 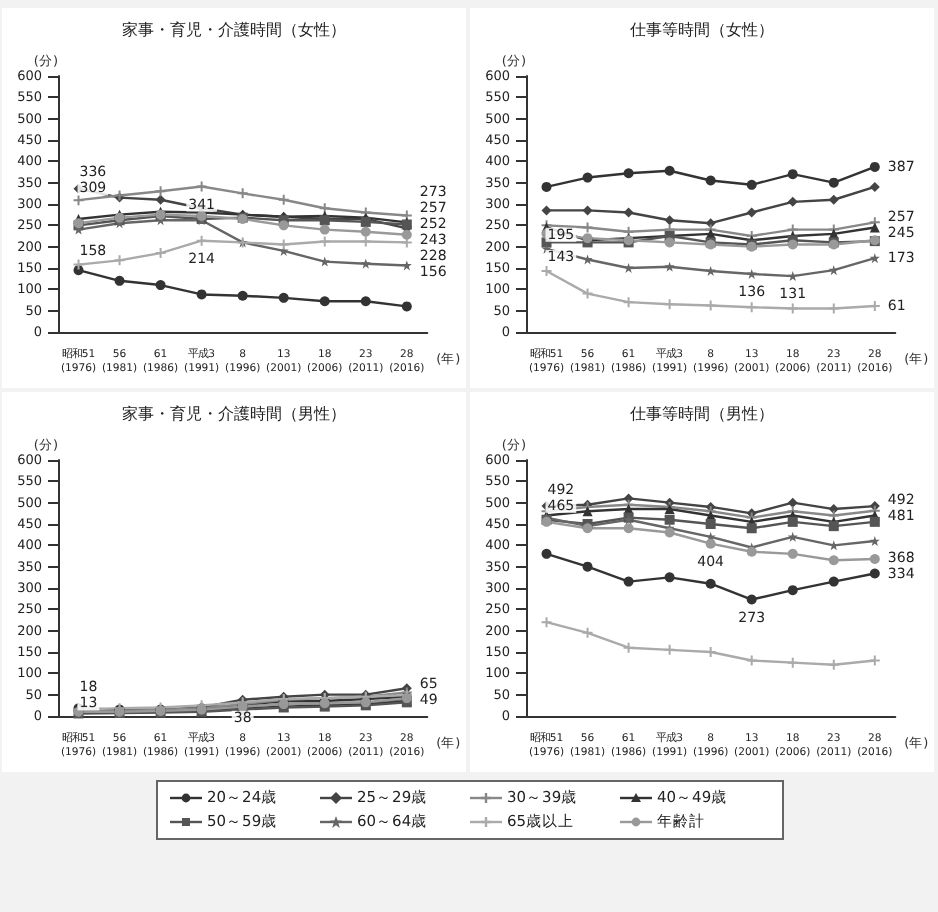 I want to click on chart-title: 仕事等時間（男性）, so click(x=702, y=414).